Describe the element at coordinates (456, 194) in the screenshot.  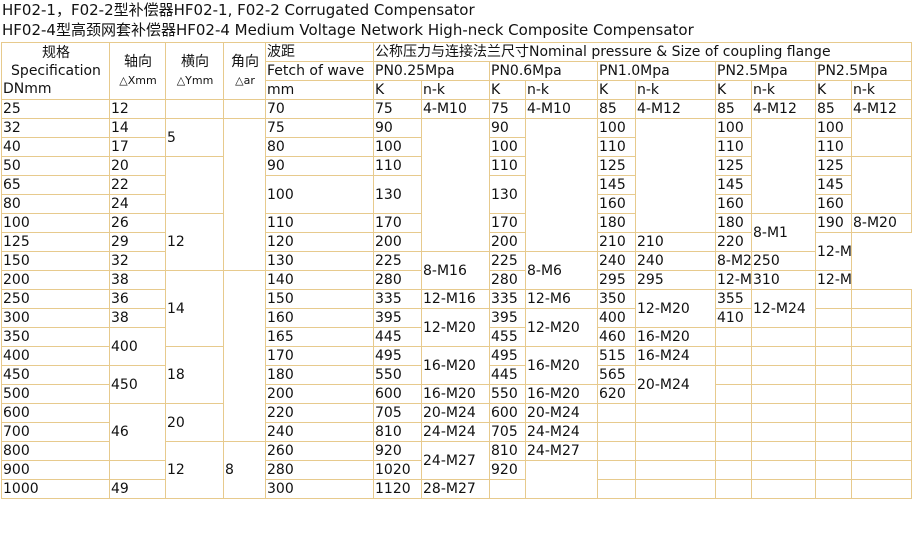
I see `table-row: 65 22 100 130 130 145 145 145` at that location.